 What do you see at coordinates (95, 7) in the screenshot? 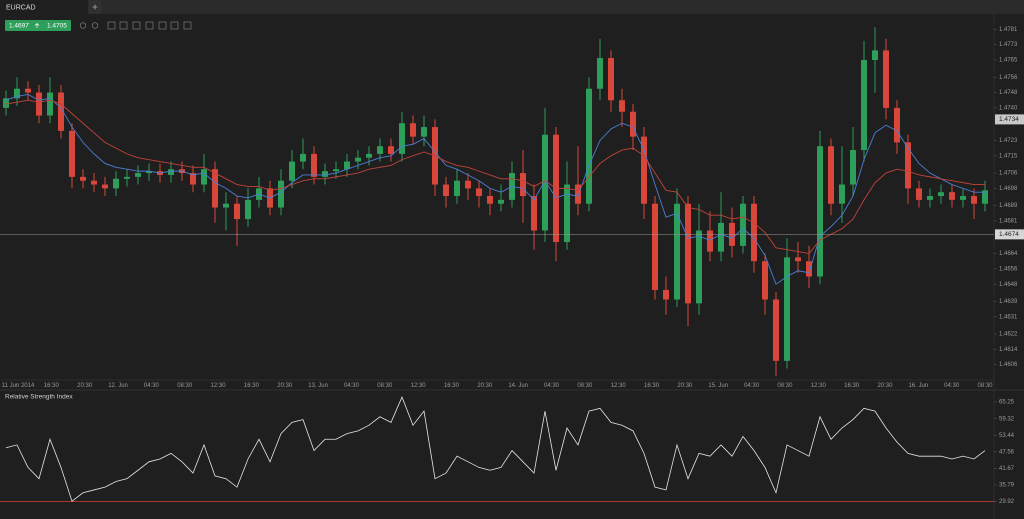
I see `plus-icon` at bounding box center [95, 7].